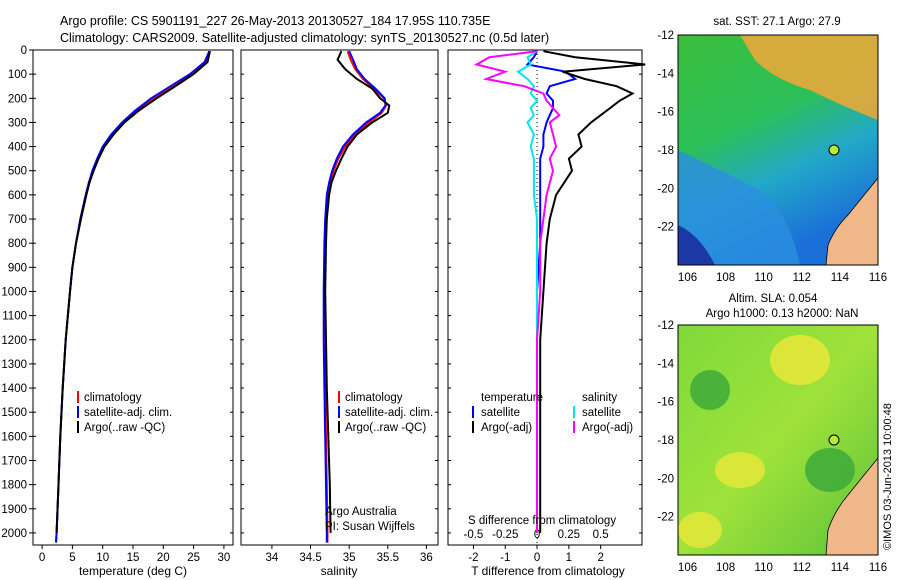 This screenshot has width=900, height=580. Describe the element at coordinates (782, 314) in the screenshot. I see `sla-map-subtitle: Argo h1000: 0.13 h2000: NaN` at that location.